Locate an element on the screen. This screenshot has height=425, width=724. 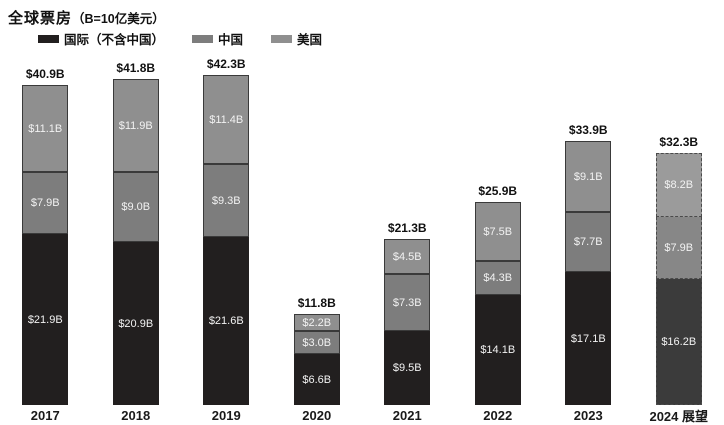
x-axis-label: 2022 is located at coordinates (498, 415).